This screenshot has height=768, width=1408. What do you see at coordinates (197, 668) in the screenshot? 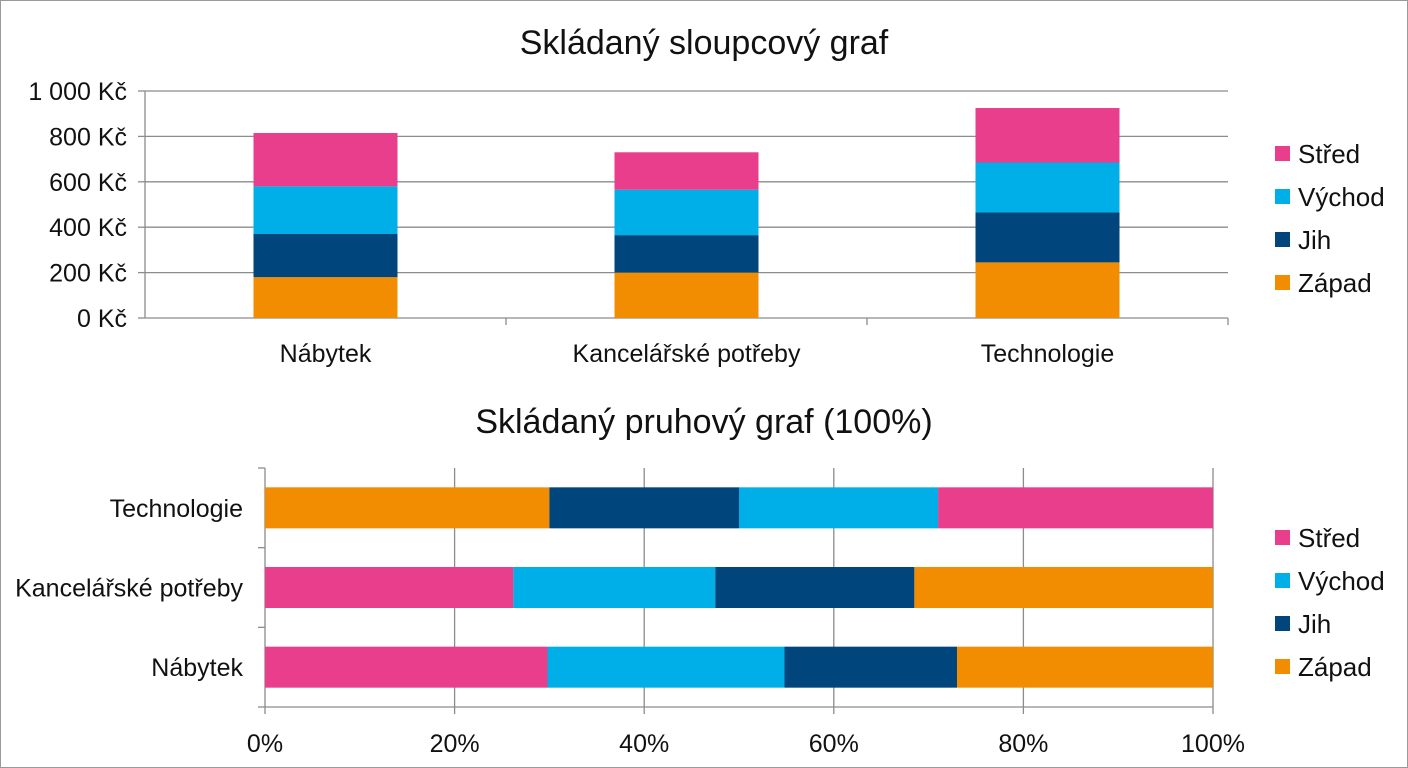
I see `y-tick-label: Nábytek` at bounding box center [197, 668].